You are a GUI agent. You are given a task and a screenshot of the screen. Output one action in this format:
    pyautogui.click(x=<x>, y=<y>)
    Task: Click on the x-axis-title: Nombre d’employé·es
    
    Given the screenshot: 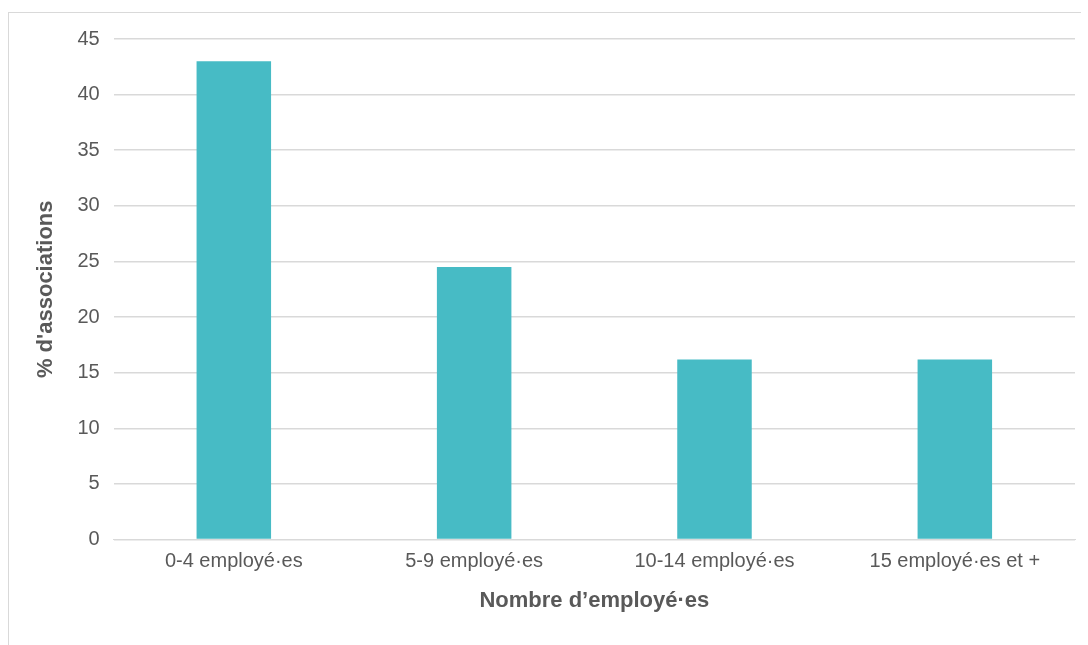 What is the action you would take?
    pyautogui.click(x=594, y=599)
    